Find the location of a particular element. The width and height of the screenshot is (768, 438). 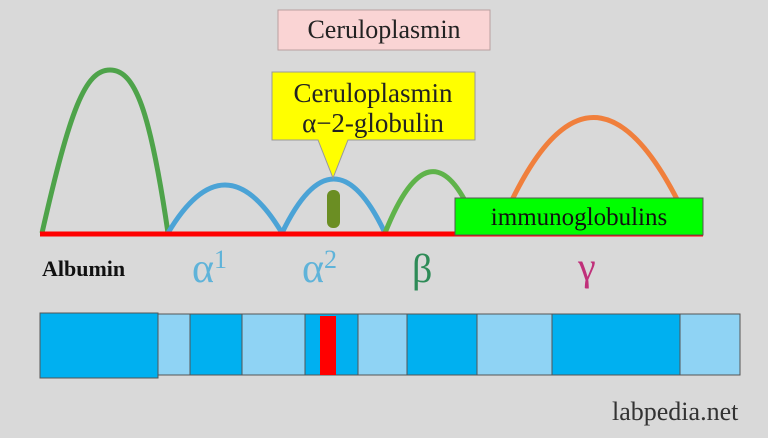

alpha1-peak is located at coordinates (225, 208).